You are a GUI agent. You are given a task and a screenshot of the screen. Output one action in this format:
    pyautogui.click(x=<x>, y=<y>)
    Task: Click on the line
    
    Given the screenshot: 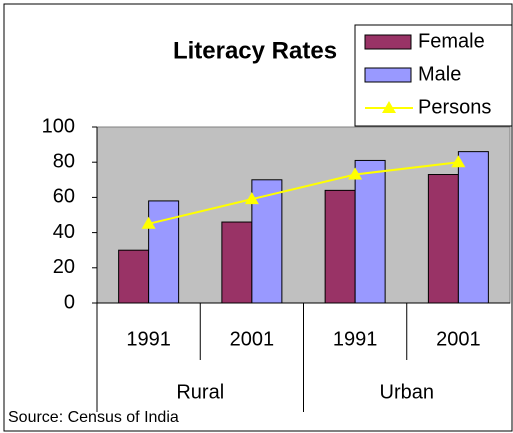 What is the action you would take?
    pyautogui.click(x=303, y=193)
    